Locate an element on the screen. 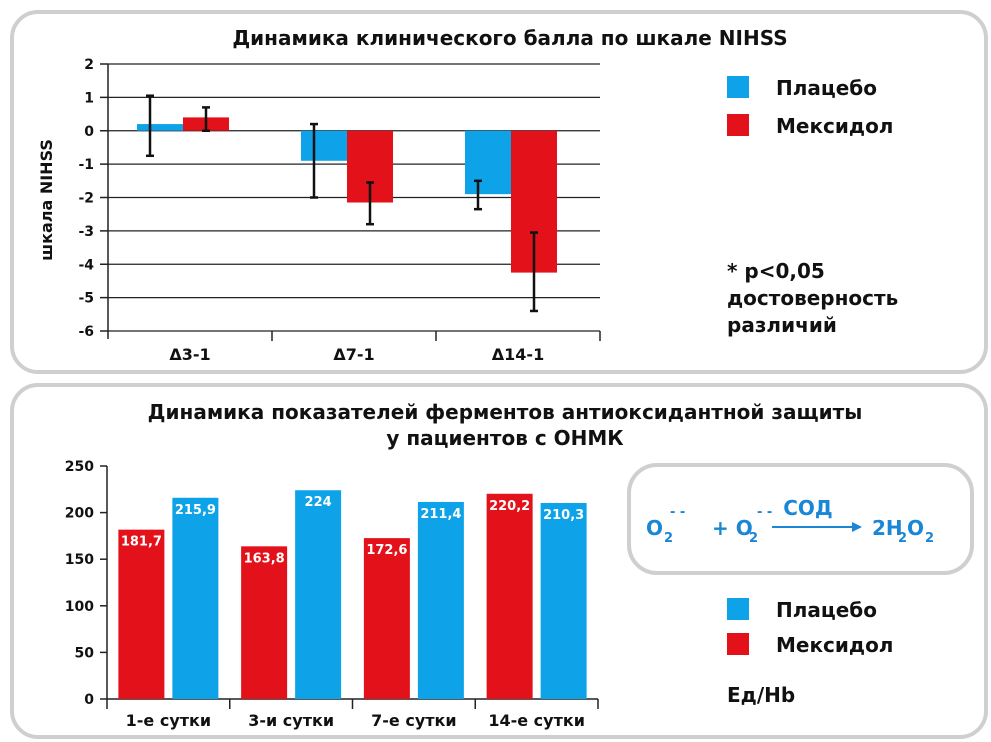  legend2-placebo-label: Плацебо is located at coordinates (826, 610).